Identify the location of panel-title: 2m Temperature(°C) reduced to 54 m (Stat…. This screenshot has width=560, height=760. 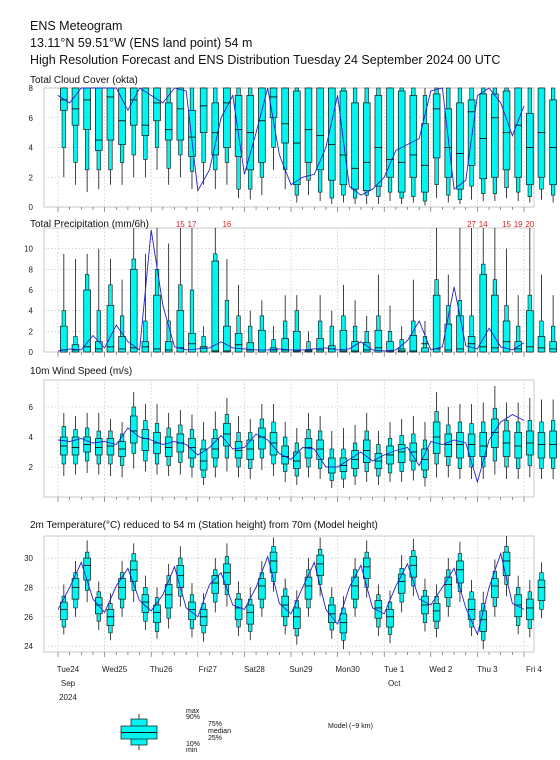
(204, 525).